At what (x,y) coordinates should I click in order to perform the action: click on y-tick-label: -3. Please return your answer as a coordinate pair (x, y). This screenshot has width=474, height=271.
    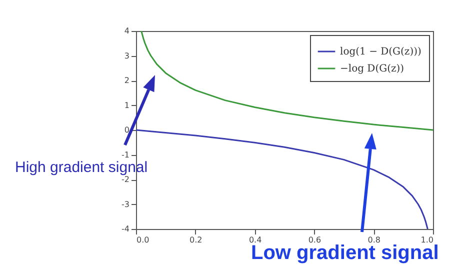
    Looking at the image, I should click on (126, 204).